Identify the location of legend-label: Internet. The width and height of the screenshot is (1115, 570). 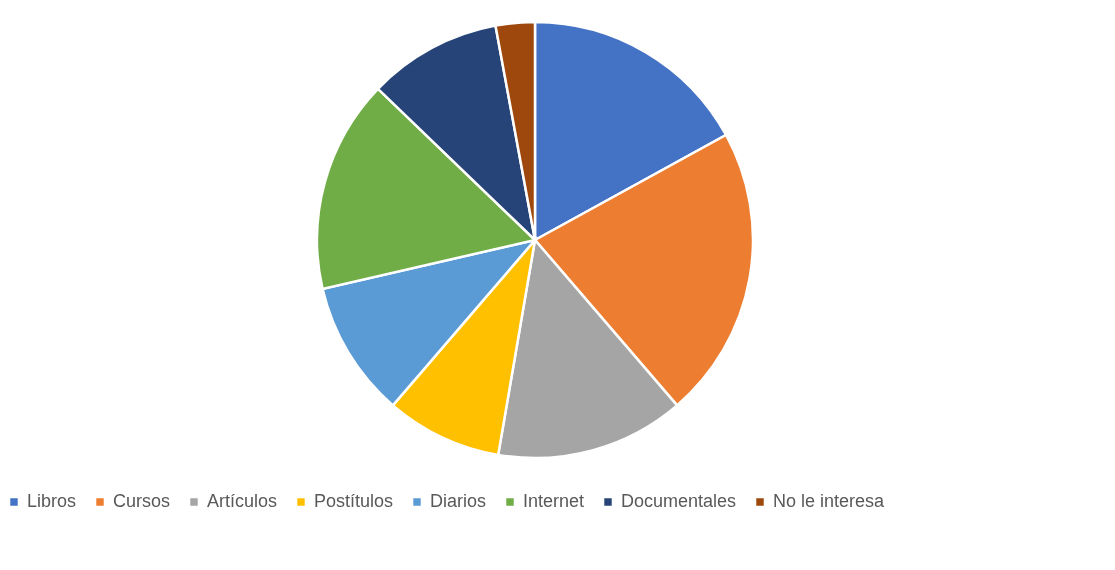
(554, 501).